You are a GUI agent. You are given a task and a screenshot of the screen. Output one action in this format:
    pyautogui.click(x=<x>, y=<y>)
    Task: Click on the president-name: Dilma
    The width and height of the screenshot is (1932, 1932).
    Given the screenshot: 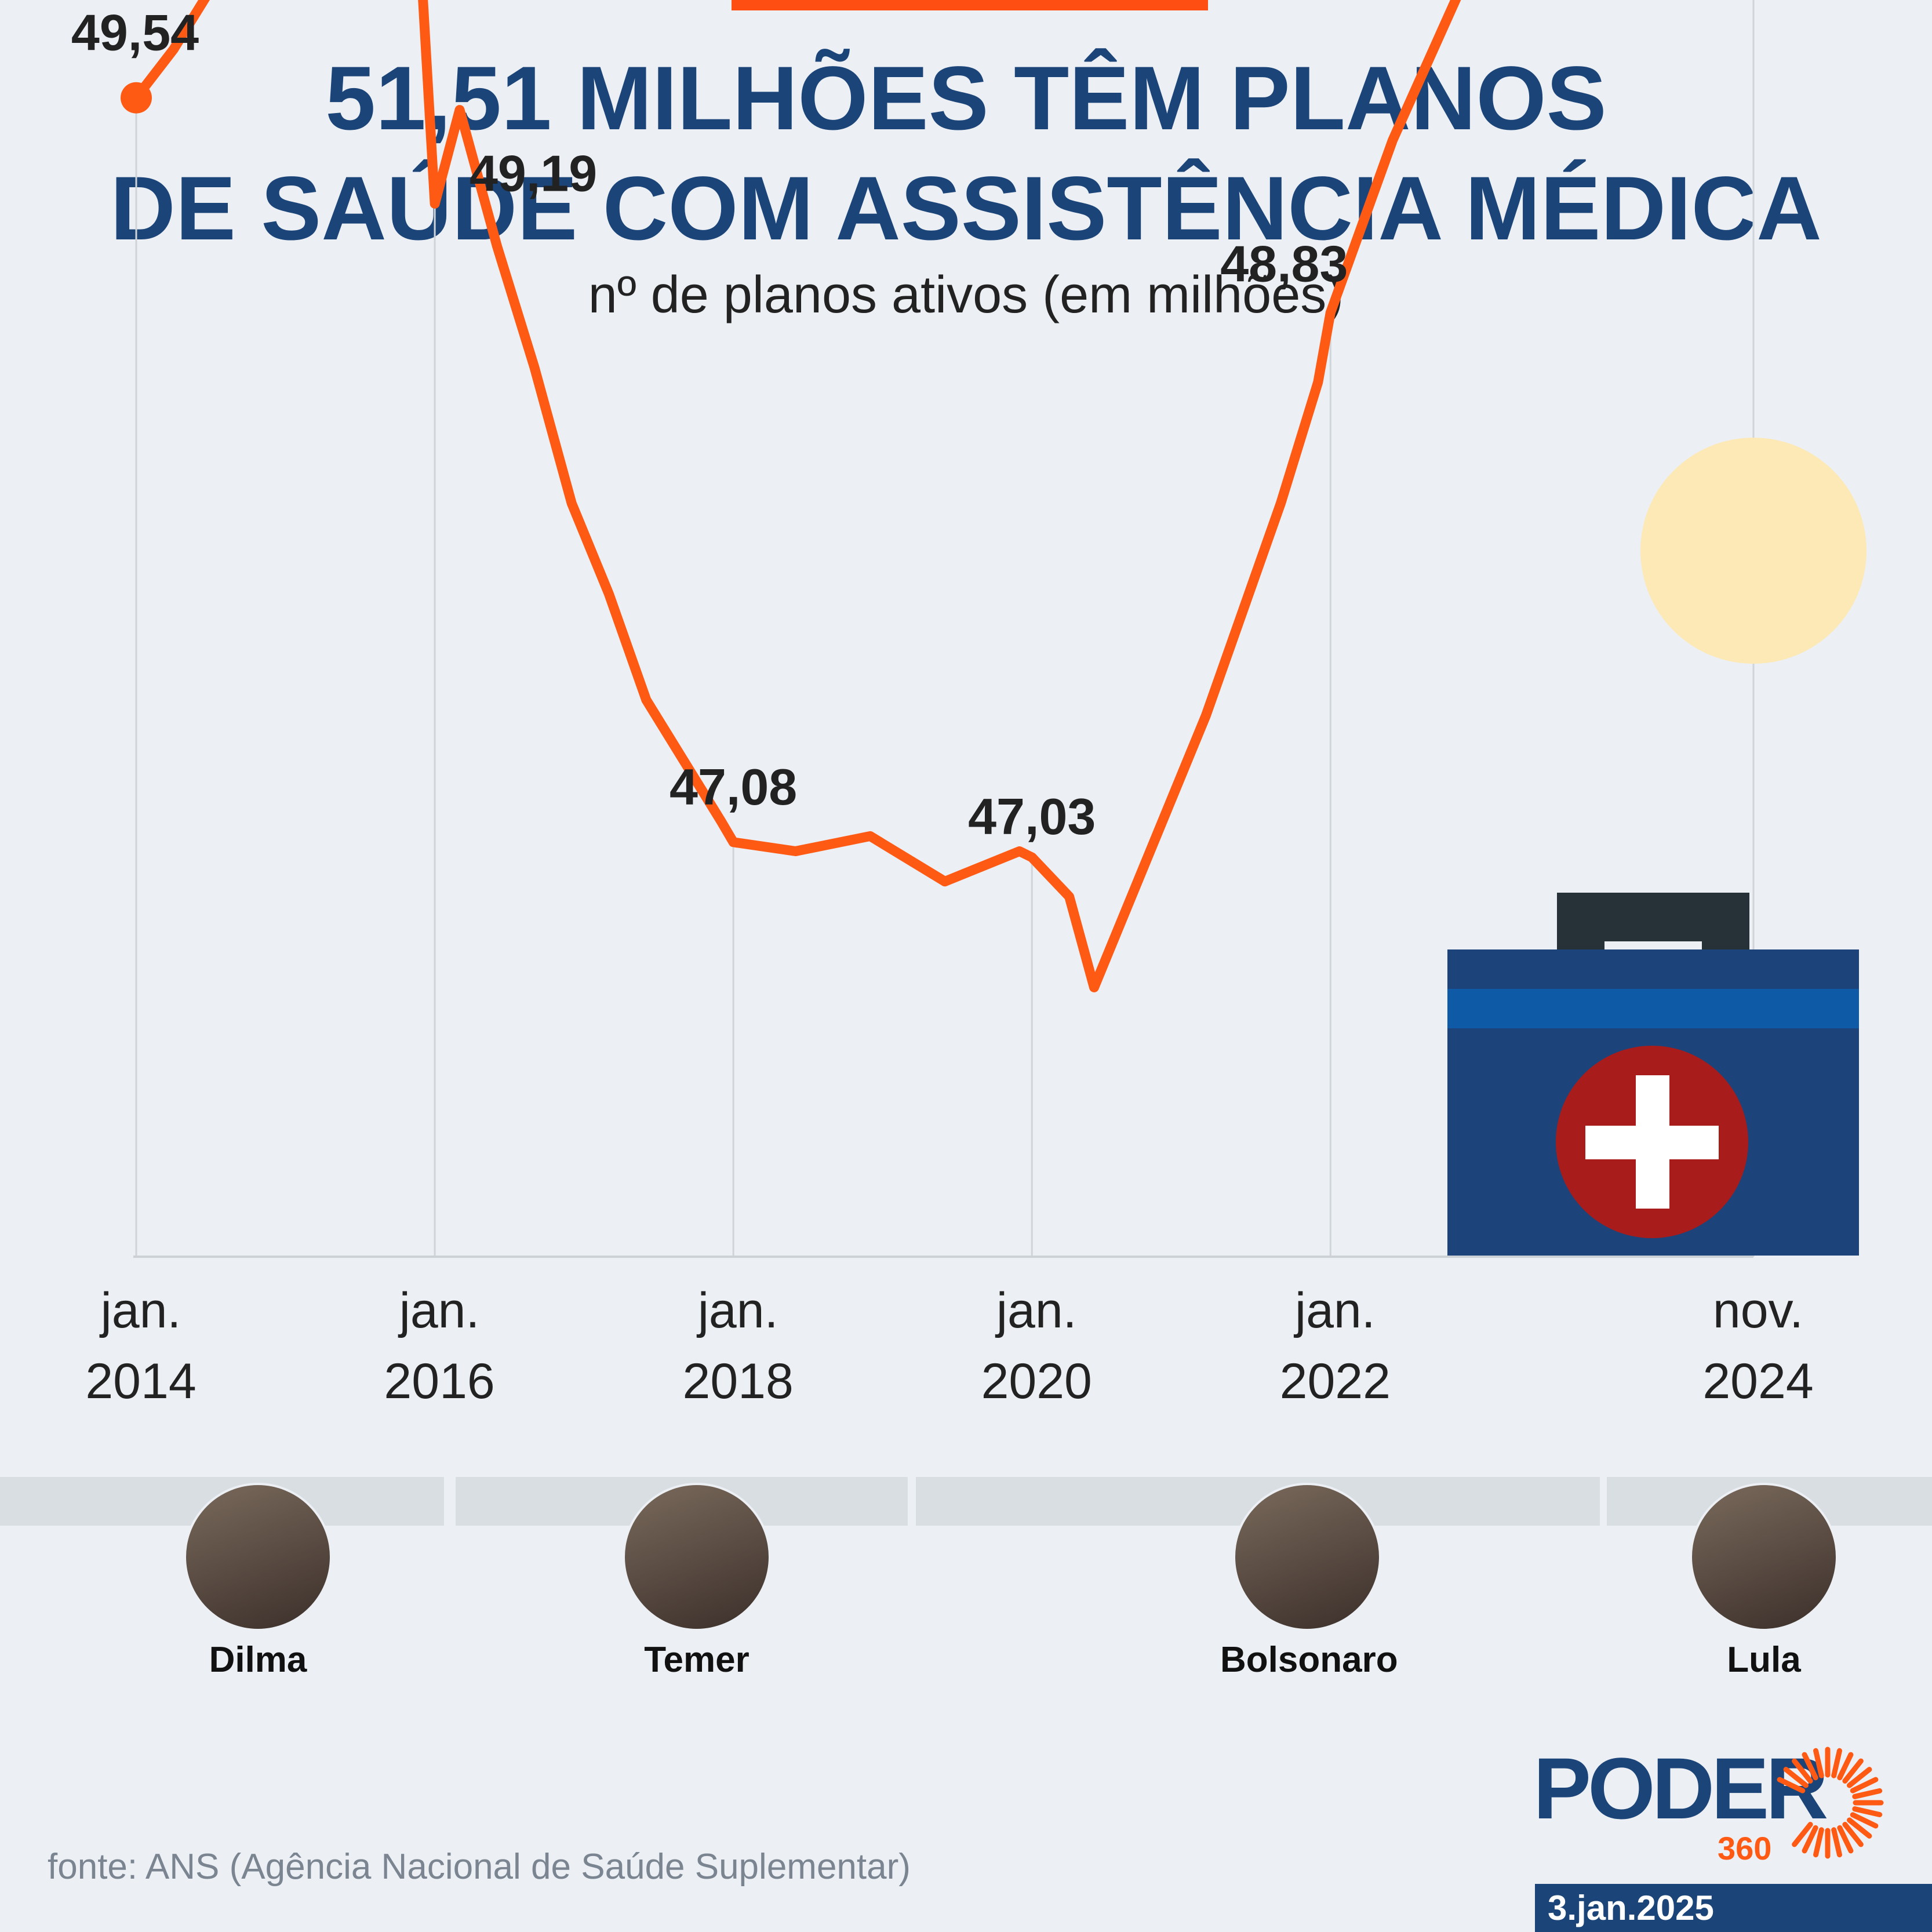 What is the action you would take?
    pyautogui.click(x=258, y=1660)
    